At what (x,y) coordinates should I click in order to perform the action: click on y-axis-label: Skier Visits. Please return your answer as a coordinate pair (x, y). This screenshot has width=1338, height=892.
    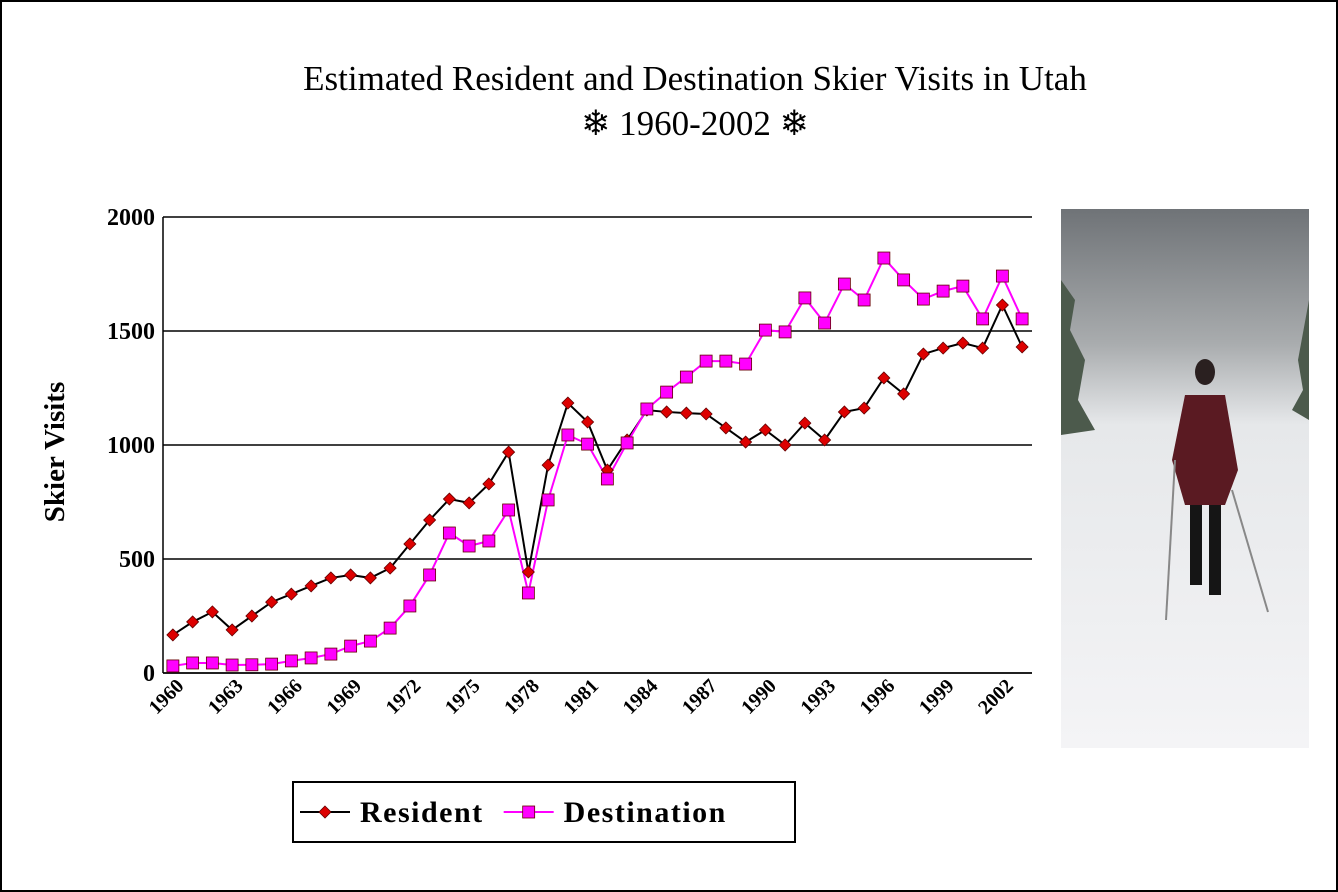
    Looking at the image, I should click on (55, 452).